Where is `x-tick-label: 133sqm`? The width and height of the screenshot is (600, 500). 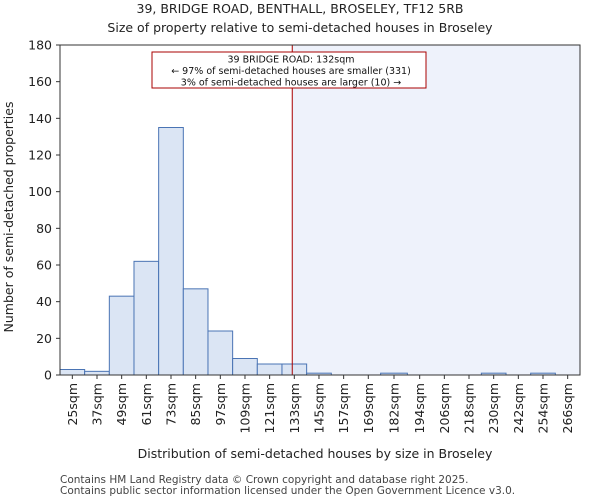 x-tick-label: 133sqm is located at coordinates (294, 408).